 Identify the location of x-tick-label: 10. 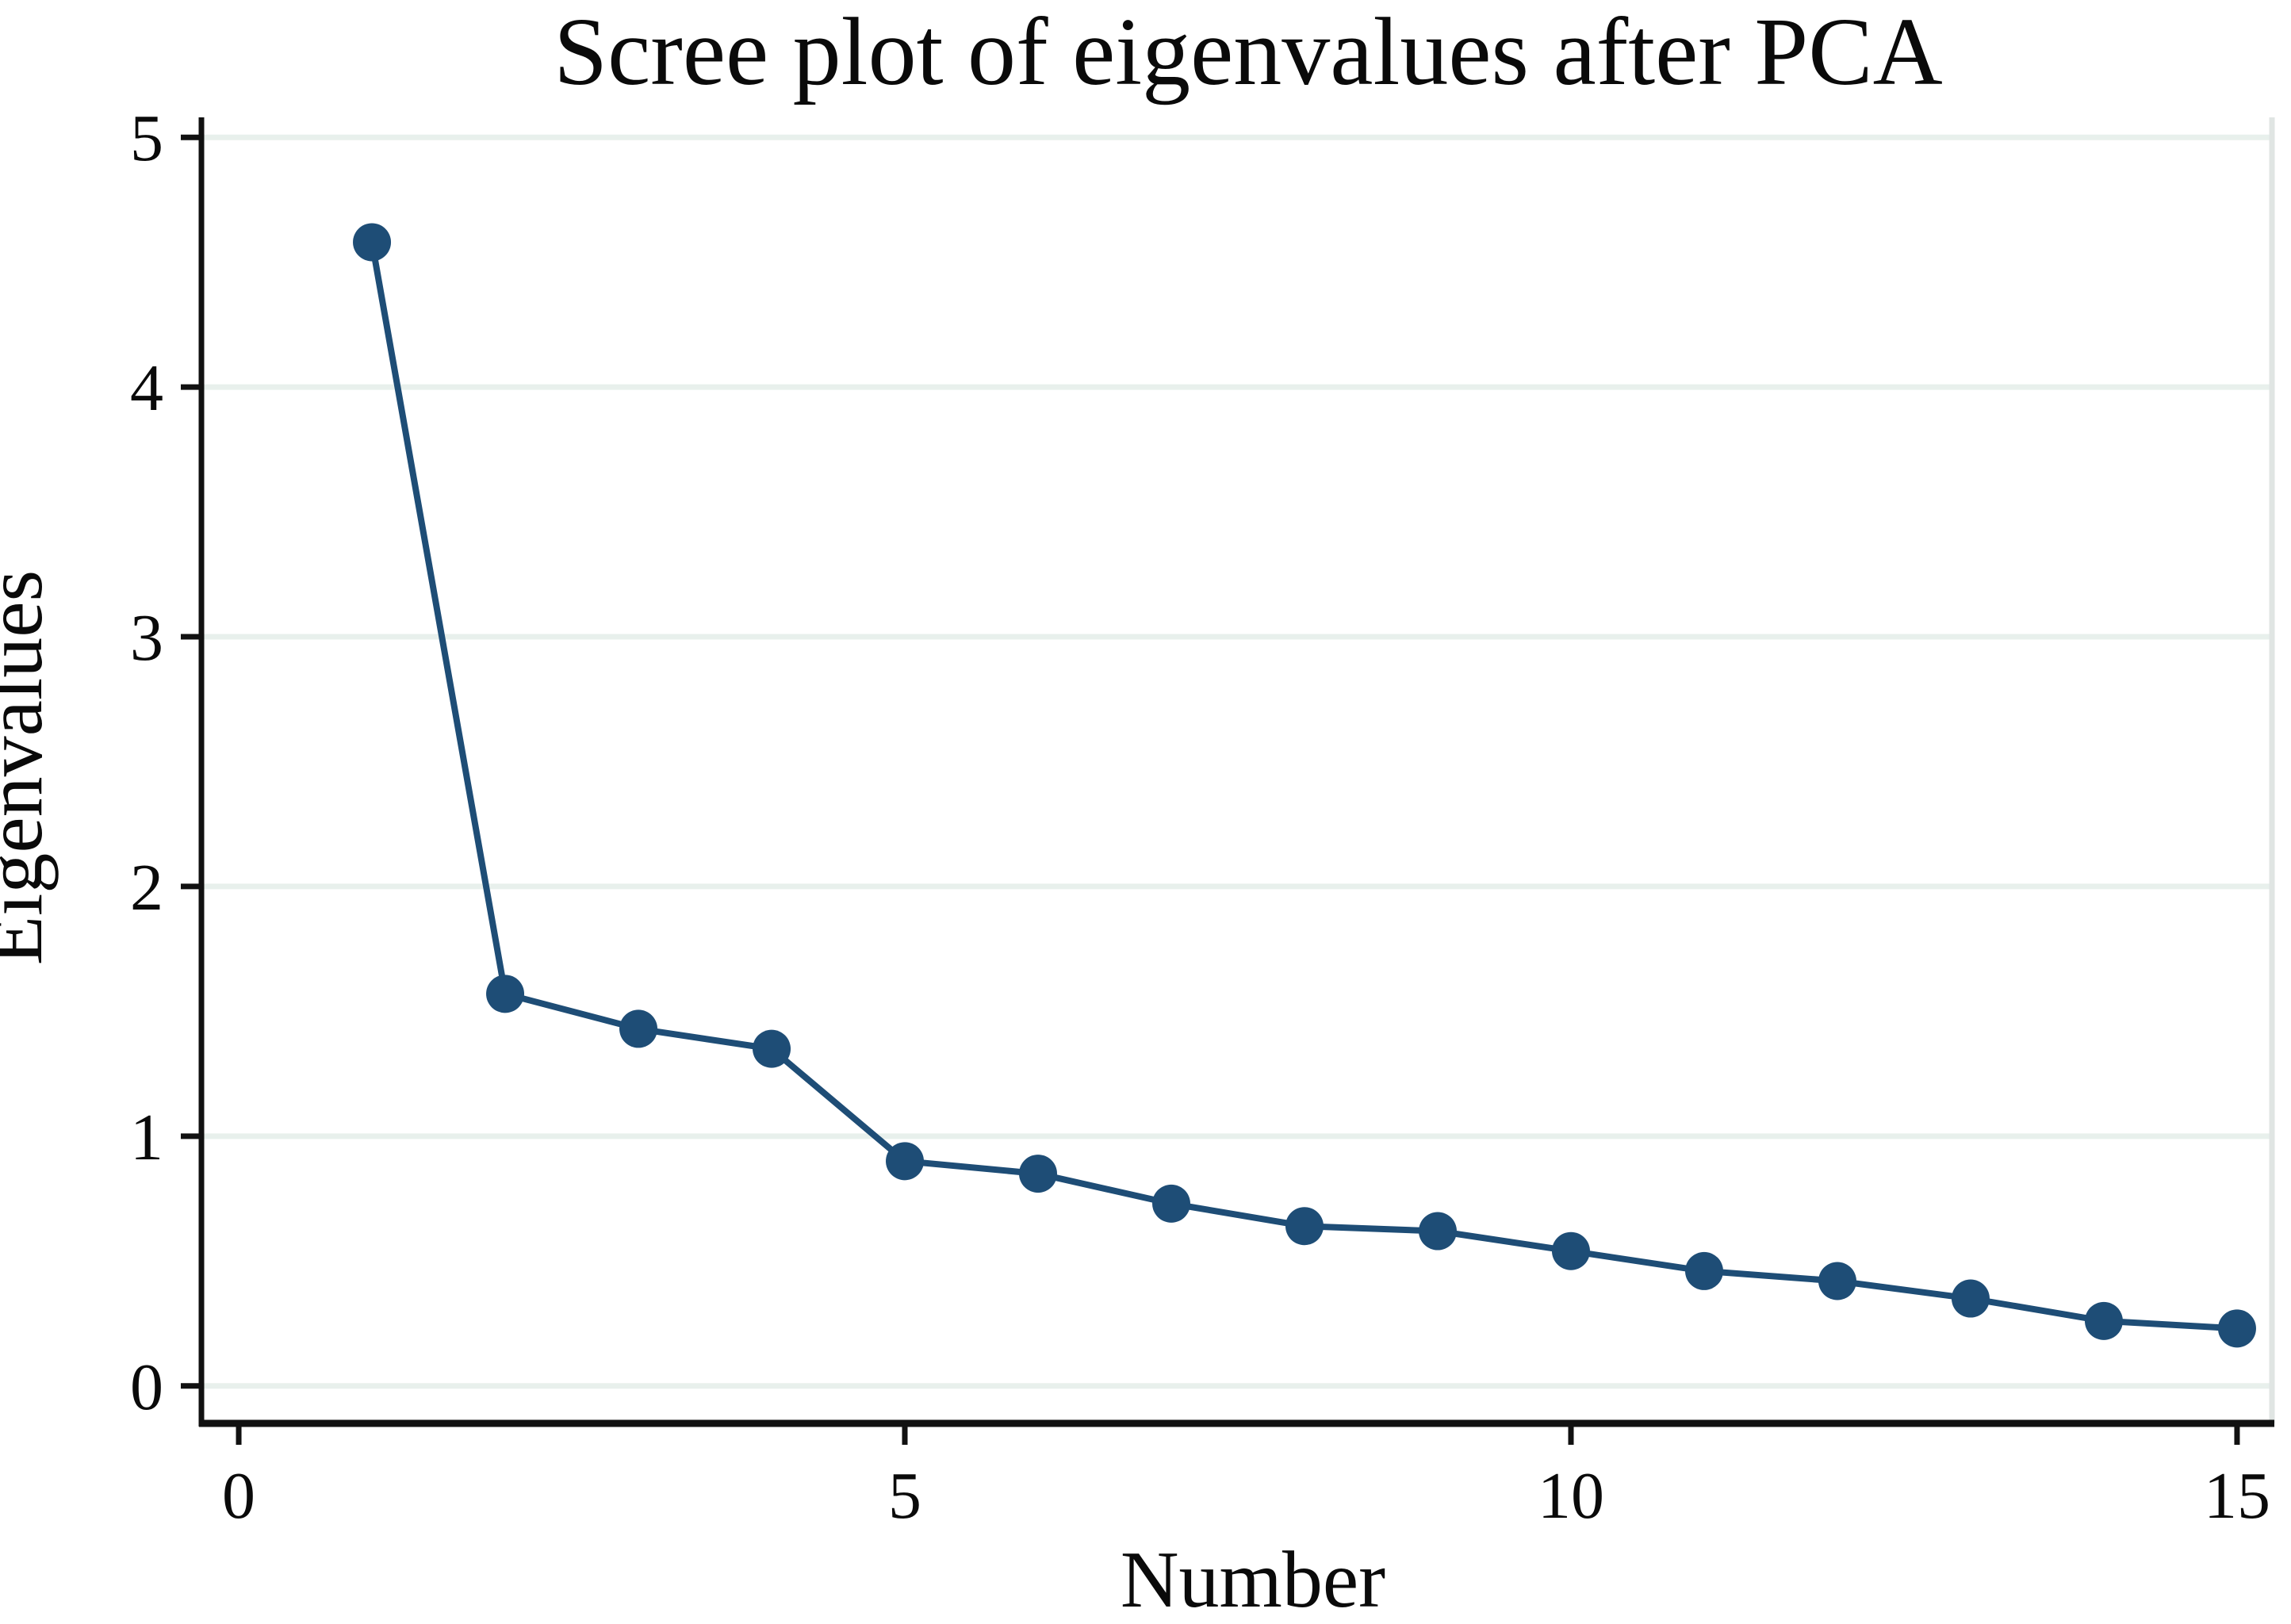
(1571, 1496).